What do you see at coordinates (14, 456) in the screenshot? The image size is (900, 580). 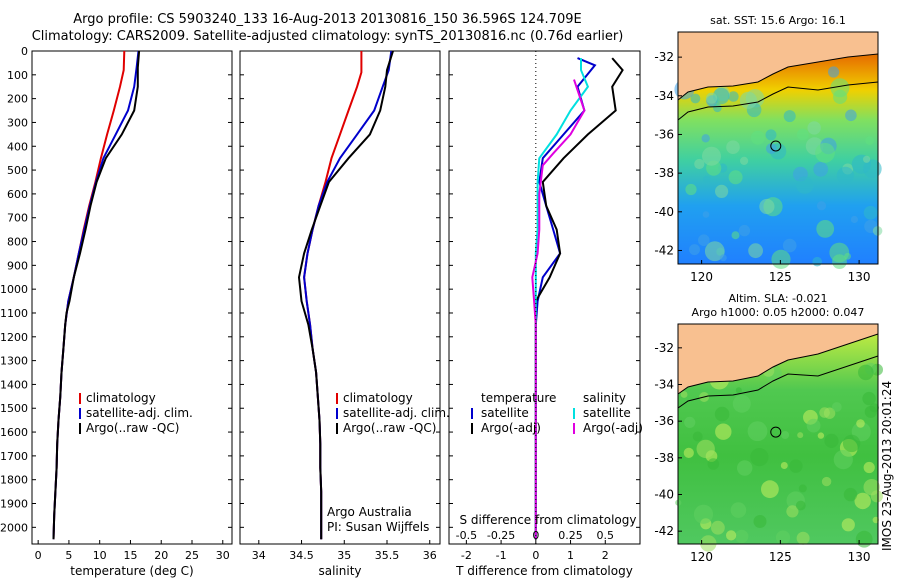 I see `y-tick-label: 1700` at bounding box center [14, 456].